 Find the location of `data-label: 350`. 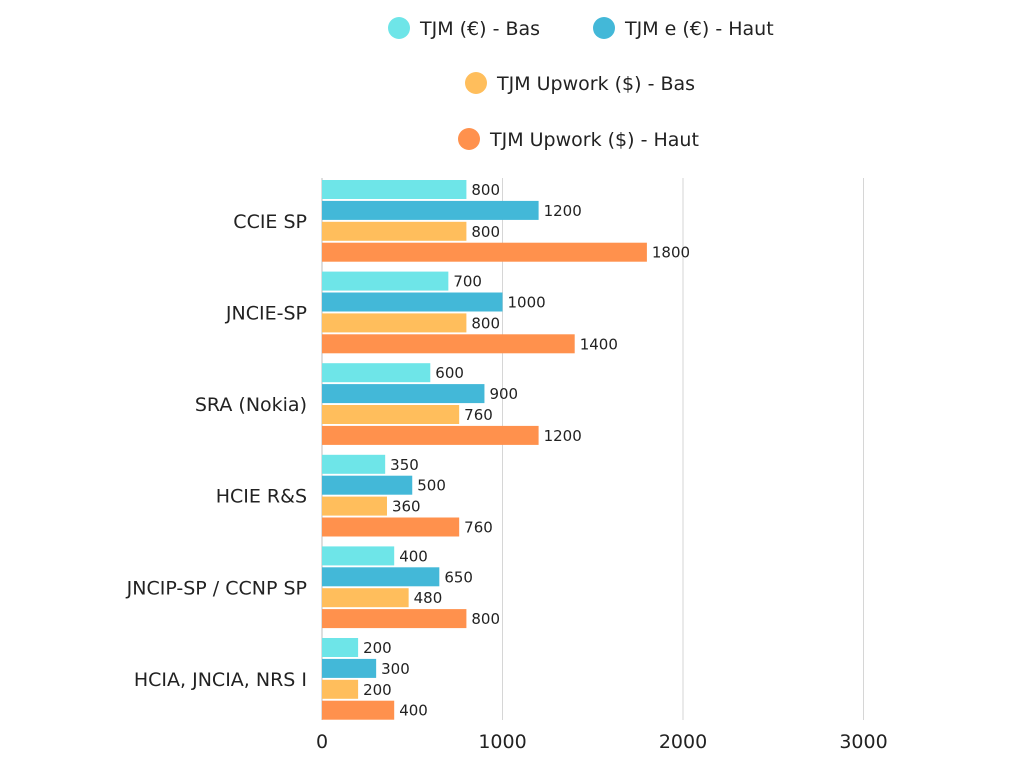

data-label: 350 is located at coordinates (404, 465).